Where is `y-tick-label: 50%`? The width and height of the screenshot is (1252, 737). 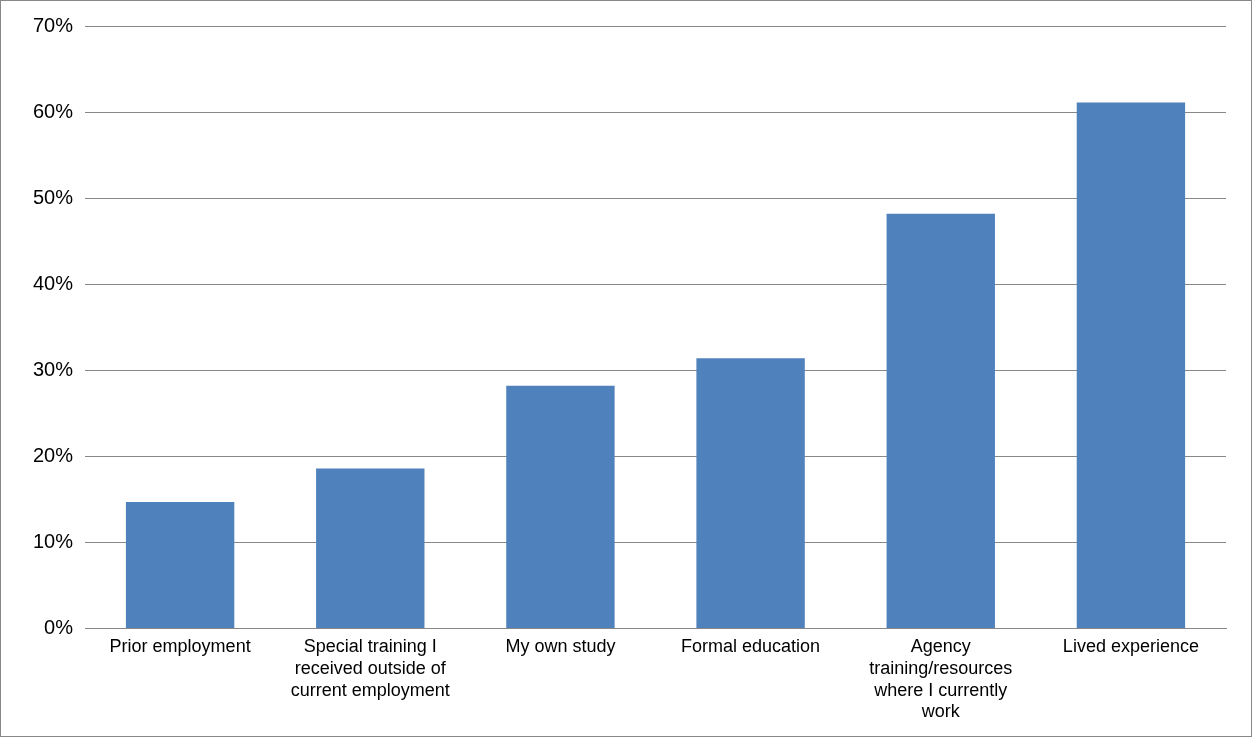 y-tick-label: 50% is located at coordinates (53, 196).